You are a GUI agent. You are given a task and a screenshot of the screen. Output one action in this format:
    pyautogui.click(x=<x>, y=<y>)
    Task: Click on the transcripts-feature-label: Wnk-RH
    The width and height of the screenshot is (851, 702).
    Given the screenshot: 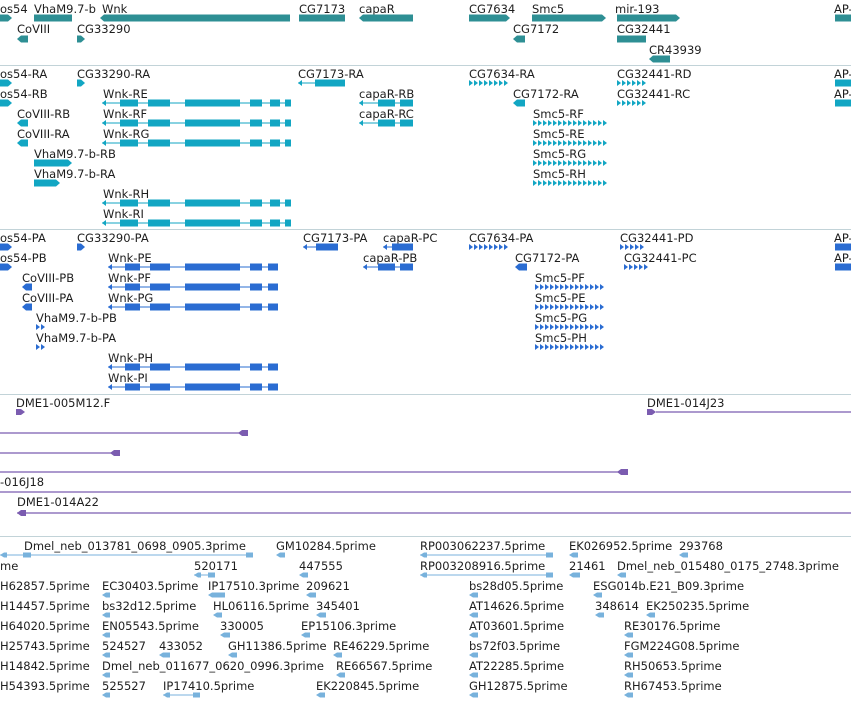 What is the action you would take?
    pyautogui.click(x=126, y=194)
    